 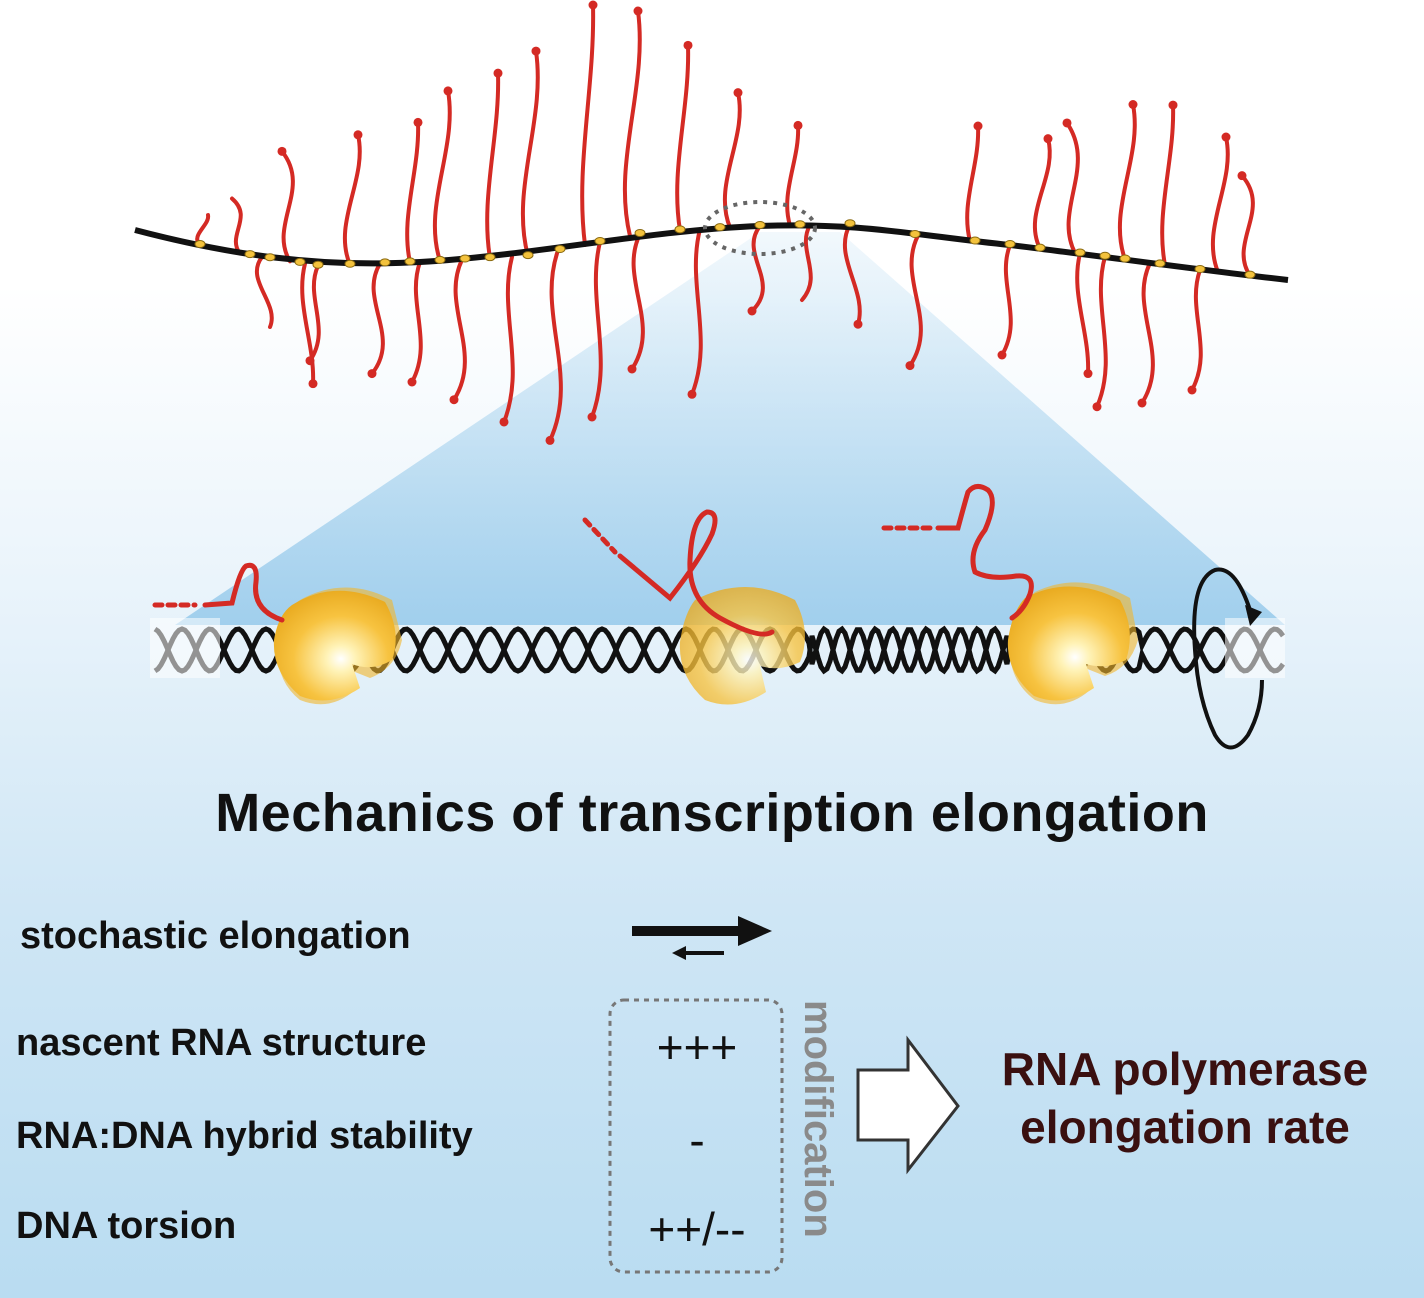 What do you see at coordinates (697, 1140) in the screenshot?
I see `effect-hybrid-stability: -` at bounding box center [697, 1140].